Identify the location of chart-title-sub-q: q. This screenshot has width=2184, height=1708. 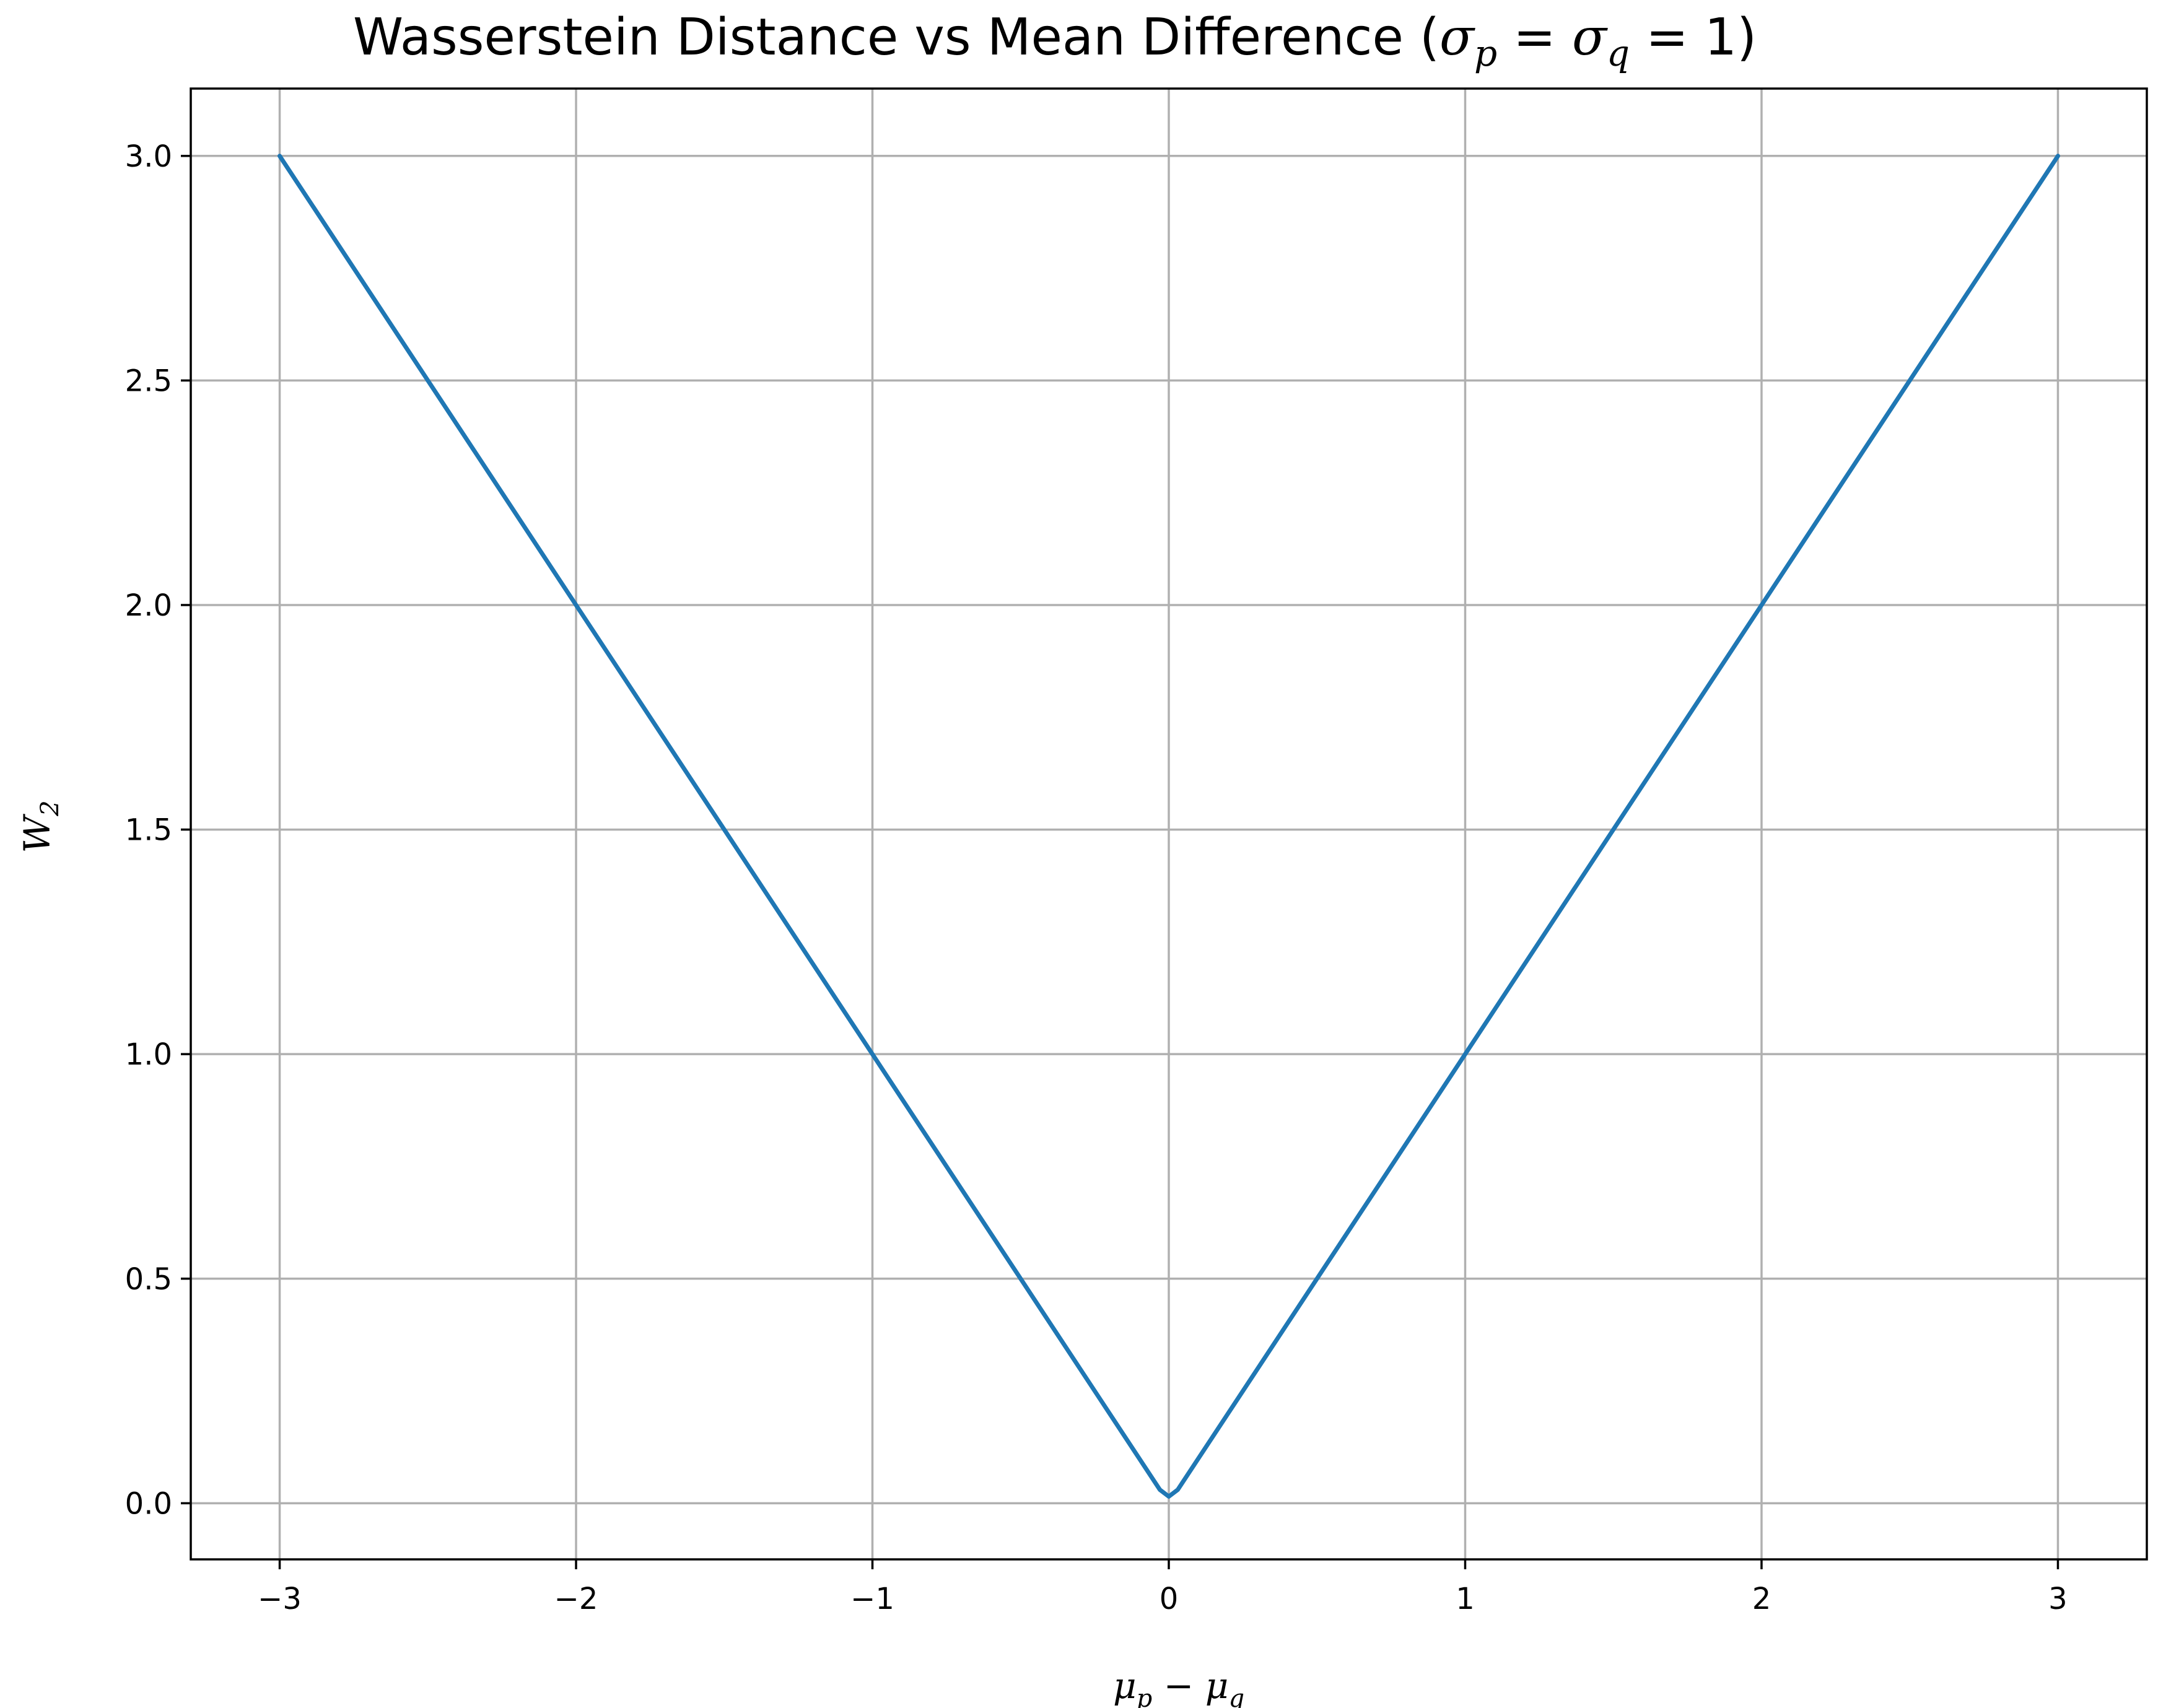
(1619, 53).